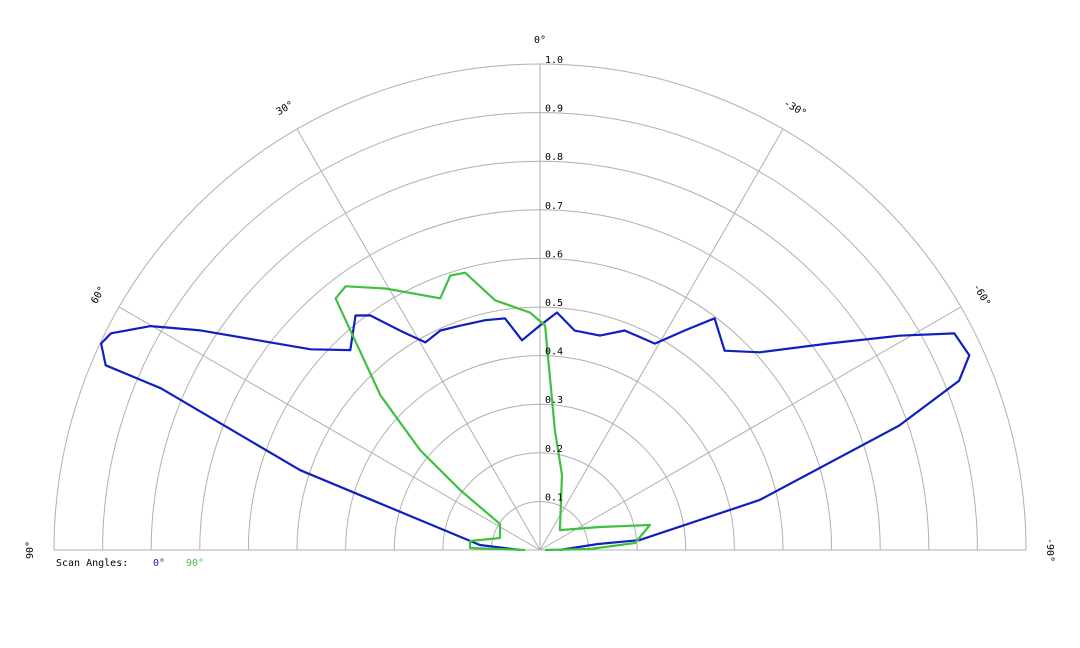 This screenshot has width=1080, height=648. I want to click on legend-entry: 90°, so click(195, 563).